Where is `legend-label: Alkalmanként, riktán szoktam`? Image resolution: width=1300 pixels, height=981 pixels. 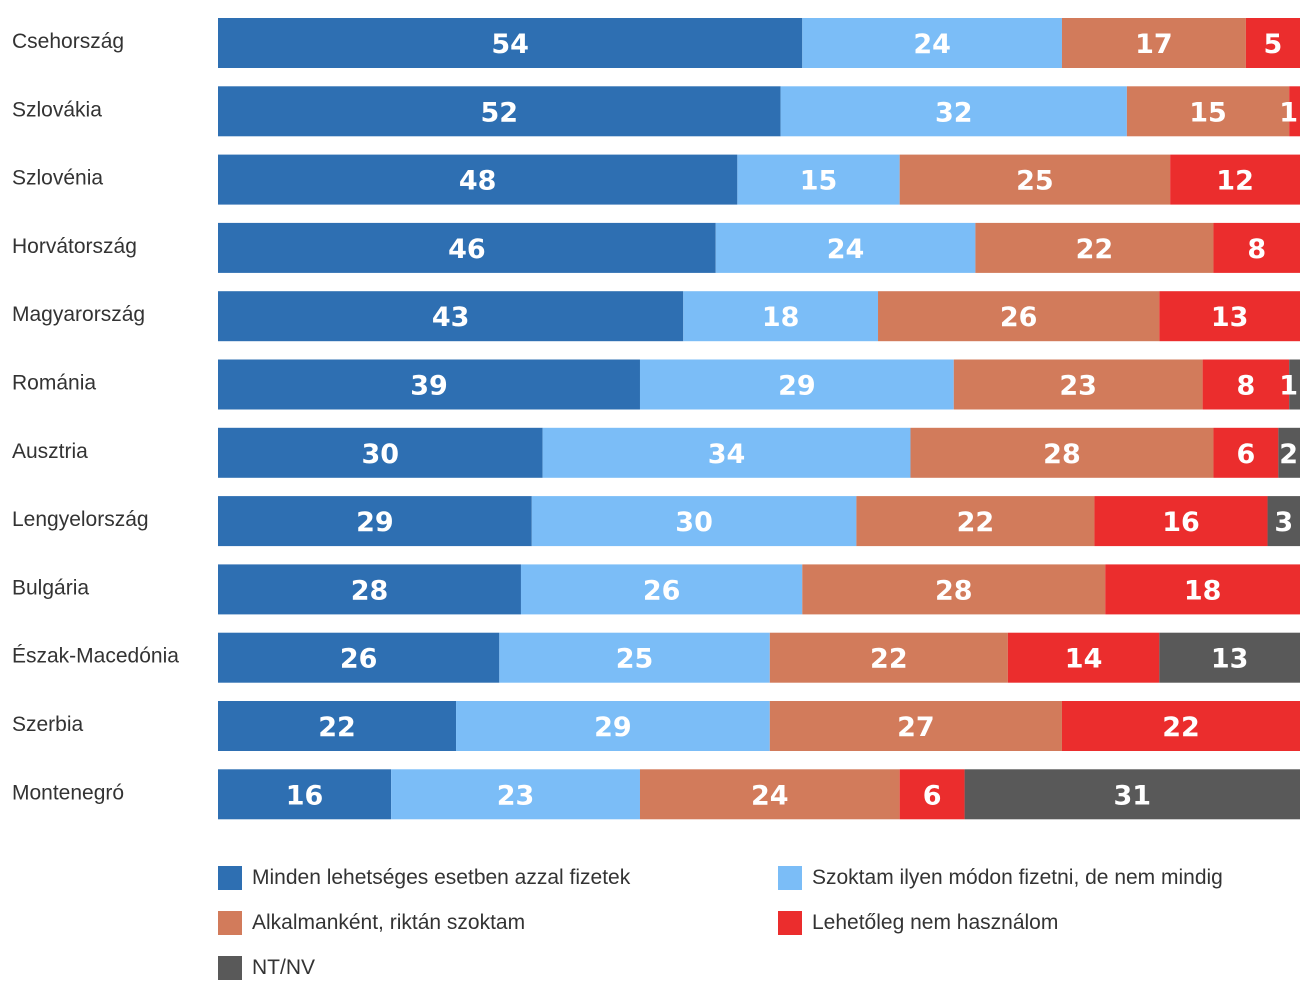
legend-label: Alkalmanként, riktán szoktam is located at coordinates (389, 922).